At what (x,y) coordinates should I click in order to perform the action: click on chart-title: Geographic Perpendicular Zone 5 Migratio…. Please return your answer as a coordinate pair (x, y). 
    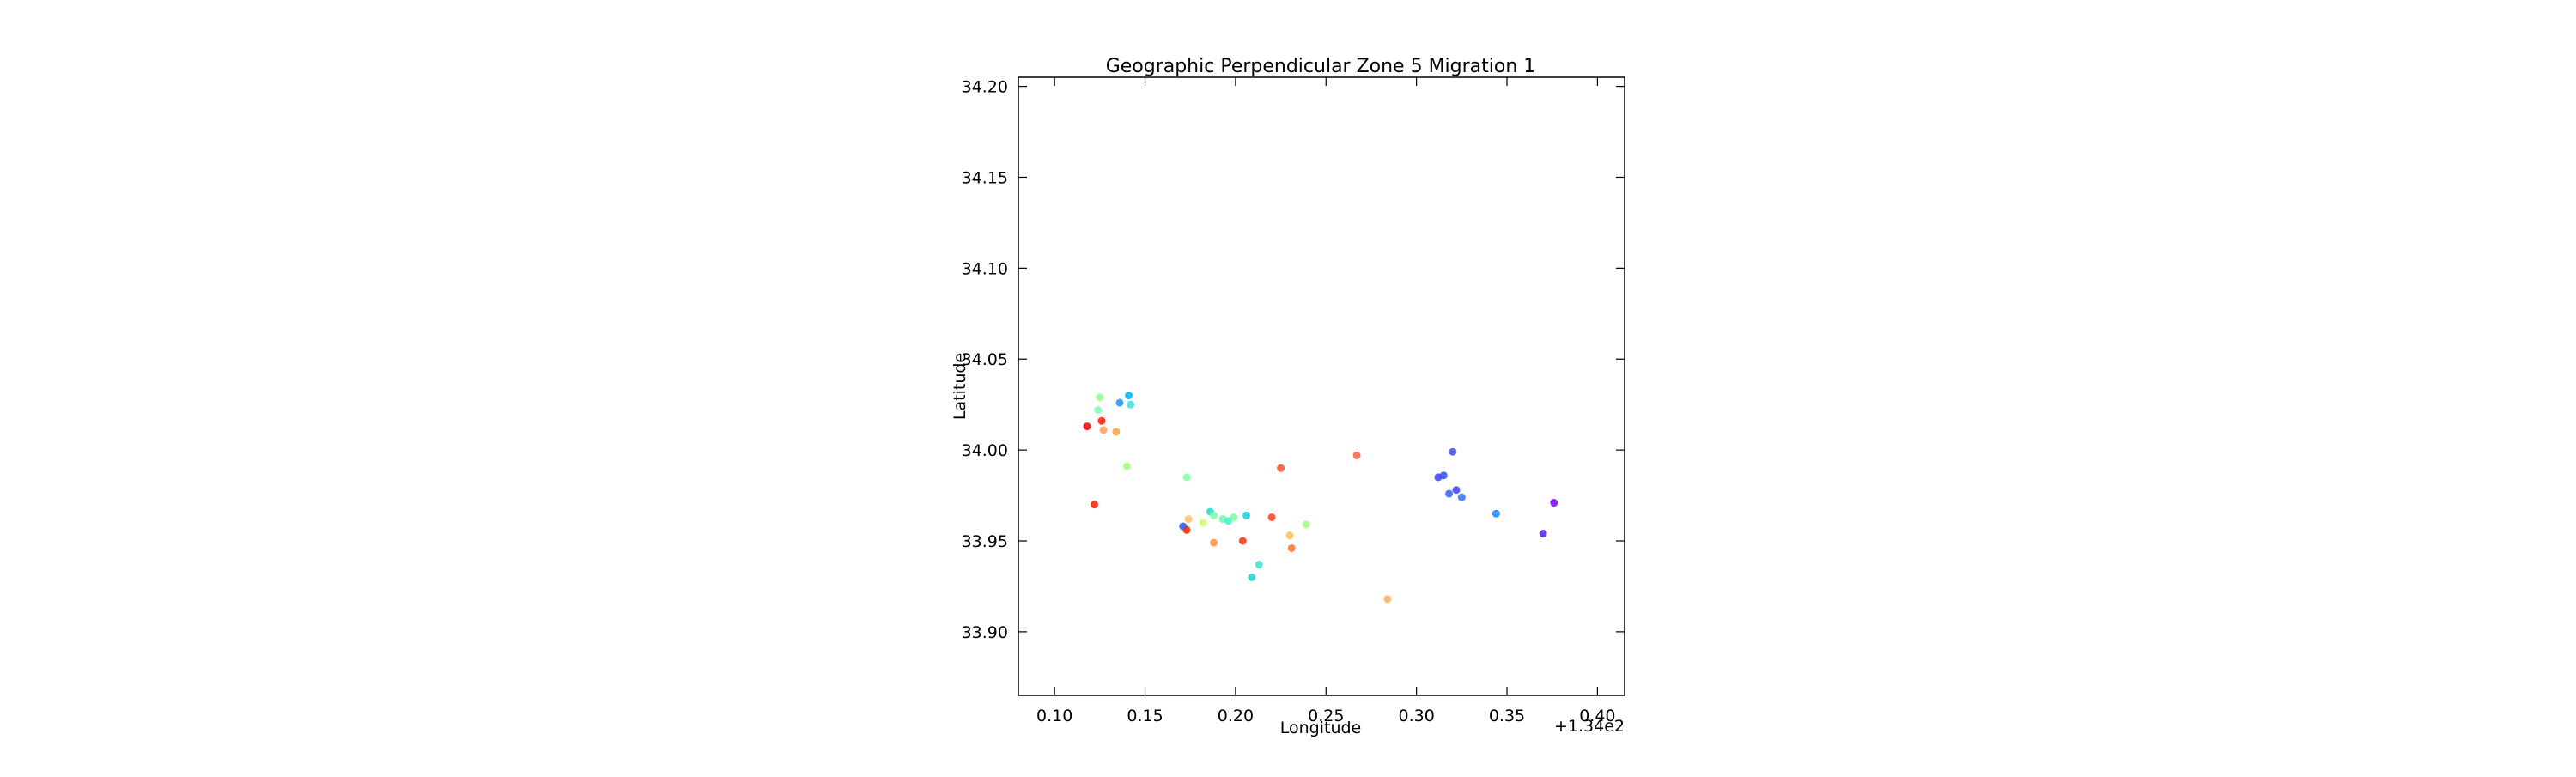
    Looking at the image, I should click on (1321, 66).